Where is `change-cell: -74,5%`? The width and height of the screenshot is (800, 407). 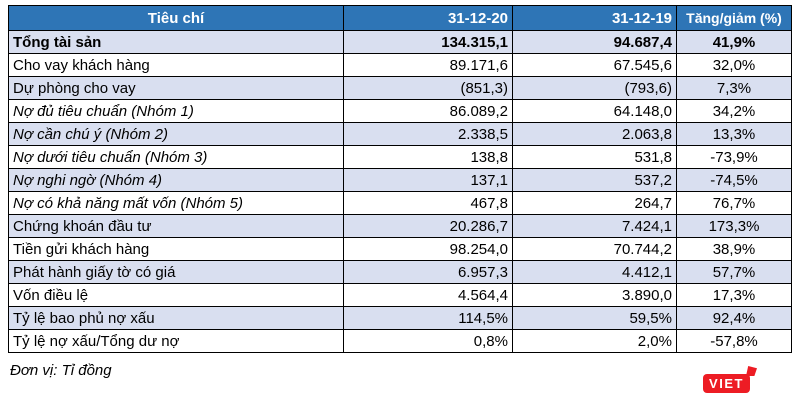 change-cell: -74,5% is located at coordinates (734, 180).